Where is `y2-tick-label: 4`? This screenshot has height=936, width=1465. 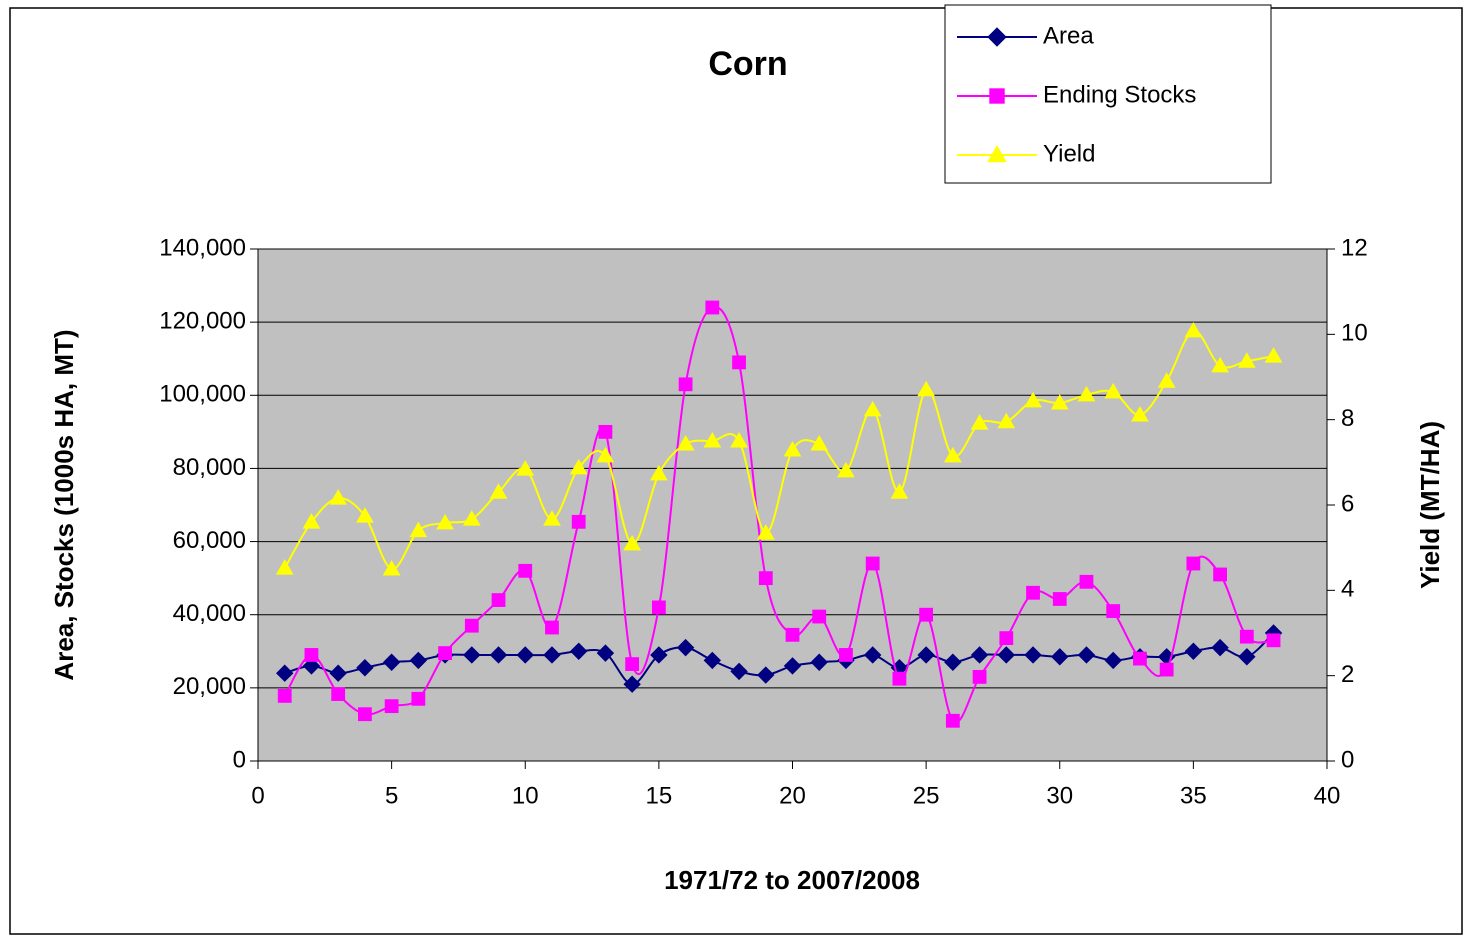
y2-tick-label: 4 is located at coordinates (1347, 589).